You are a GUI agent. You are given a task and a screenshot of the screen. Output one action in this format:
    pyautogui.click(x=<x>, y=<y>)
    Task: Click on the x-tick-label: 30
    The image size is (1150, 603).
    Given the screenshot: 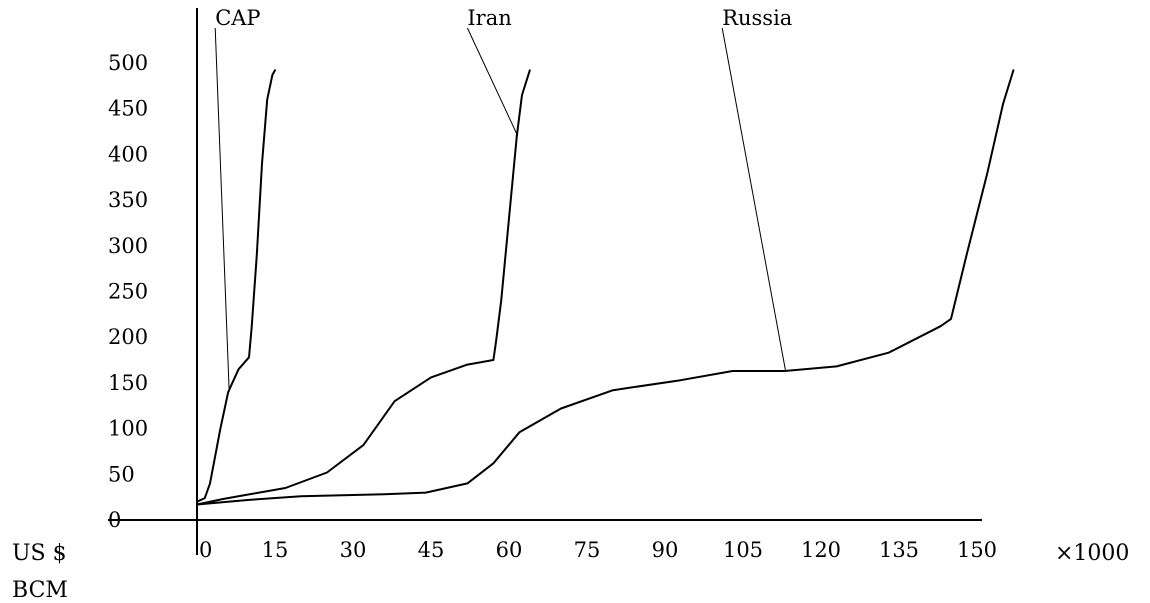 What is the action you would take?
    pyautogui.click(x=353, y=550)
    